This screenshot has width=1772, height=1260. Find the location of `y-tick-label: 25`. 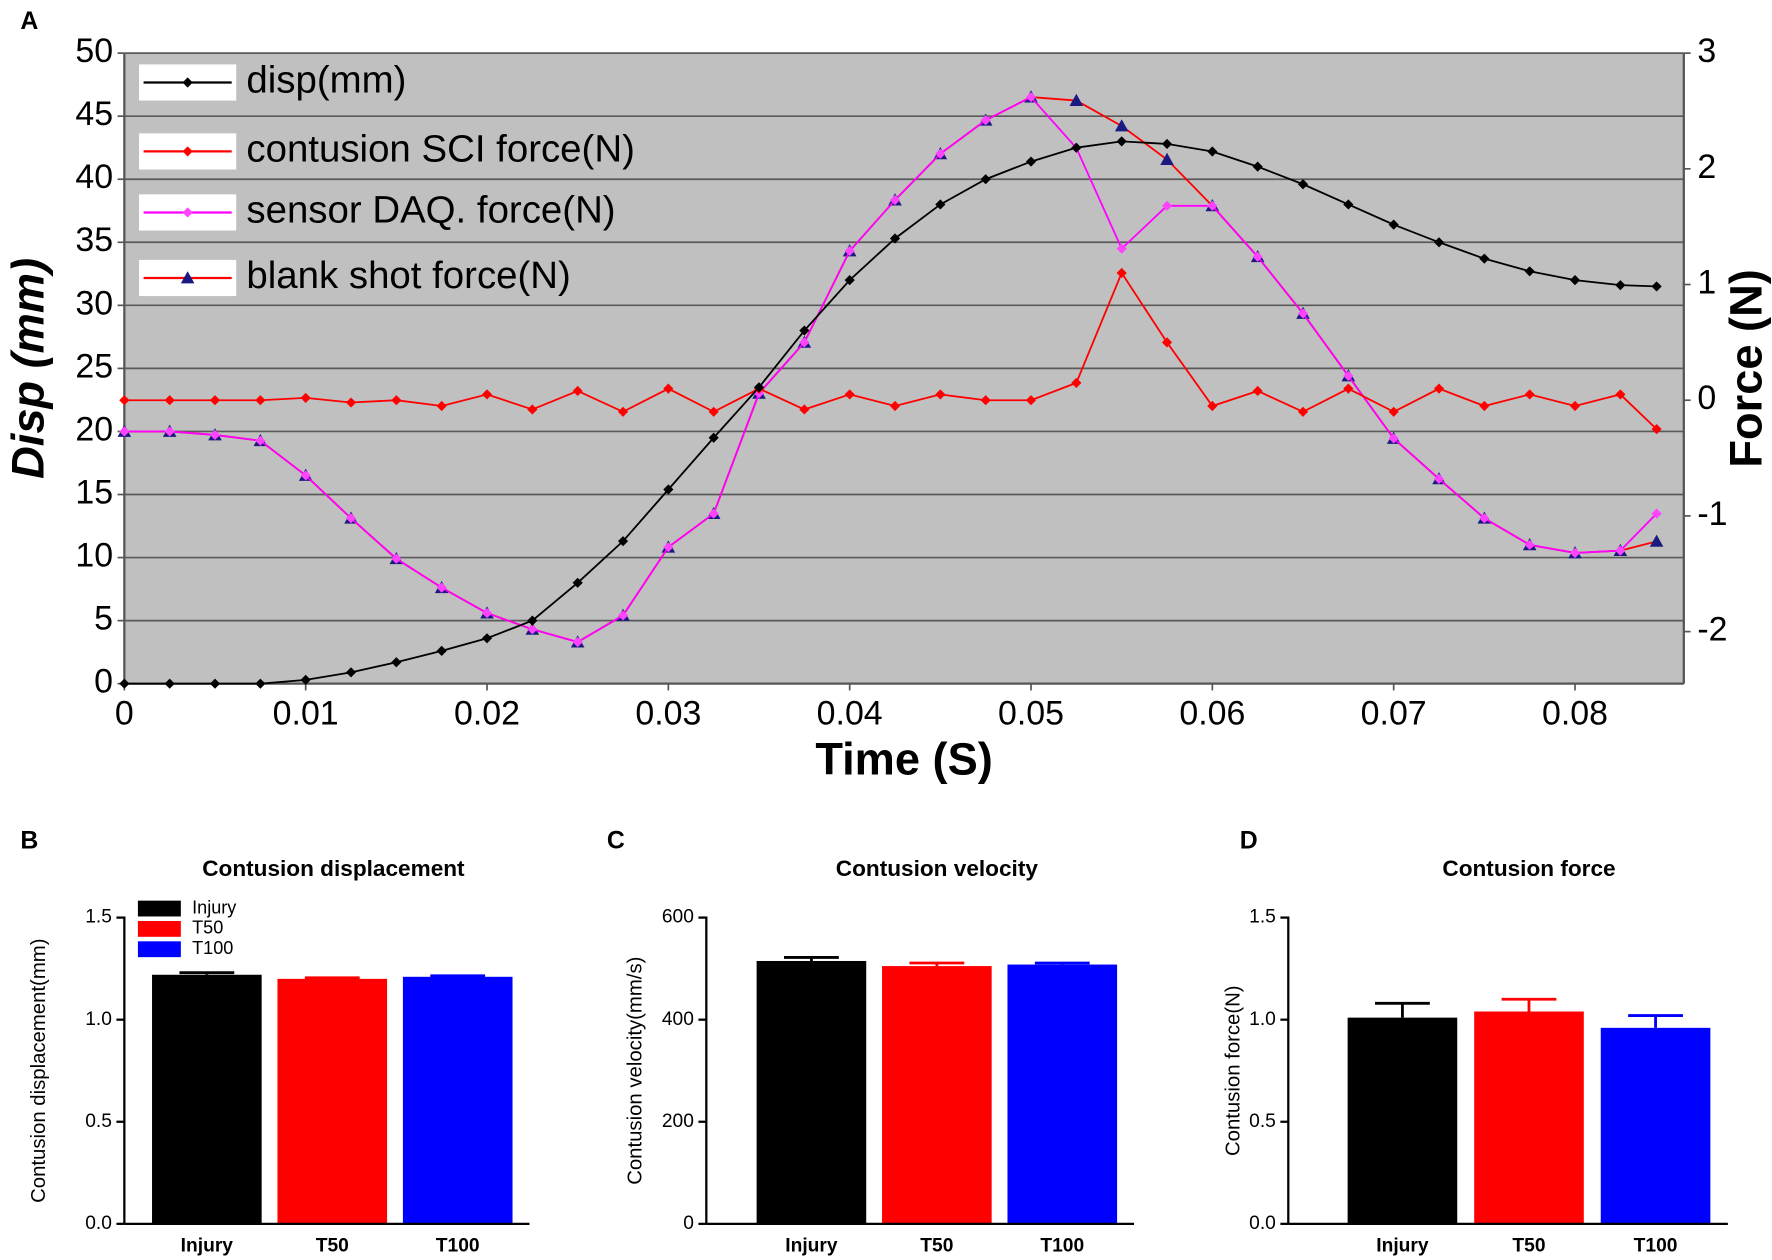

y-tick-label: 25 is located at coordinates (94, 366).